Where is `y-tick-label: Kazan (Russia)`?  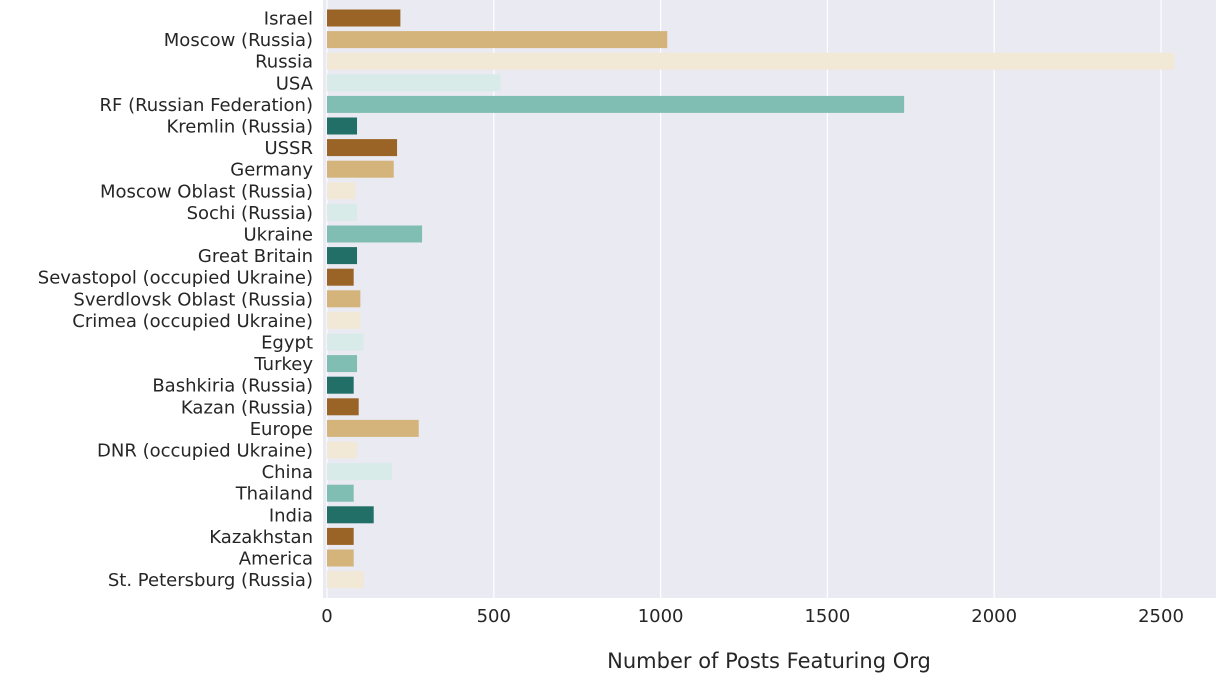
y-tick-label: Kazan (Russia) is located at coordinates (247, 407).